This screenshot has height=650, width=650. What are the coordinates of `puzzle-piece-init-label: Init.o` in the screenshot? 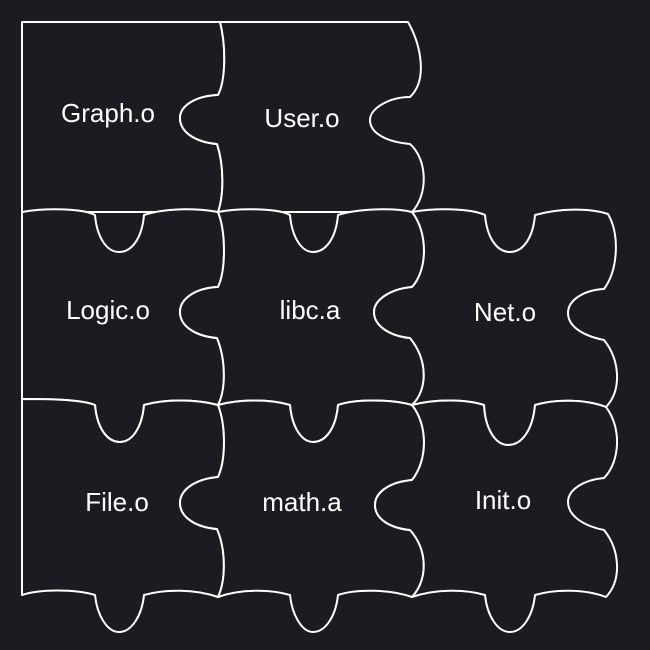 It's located at (503, 500).